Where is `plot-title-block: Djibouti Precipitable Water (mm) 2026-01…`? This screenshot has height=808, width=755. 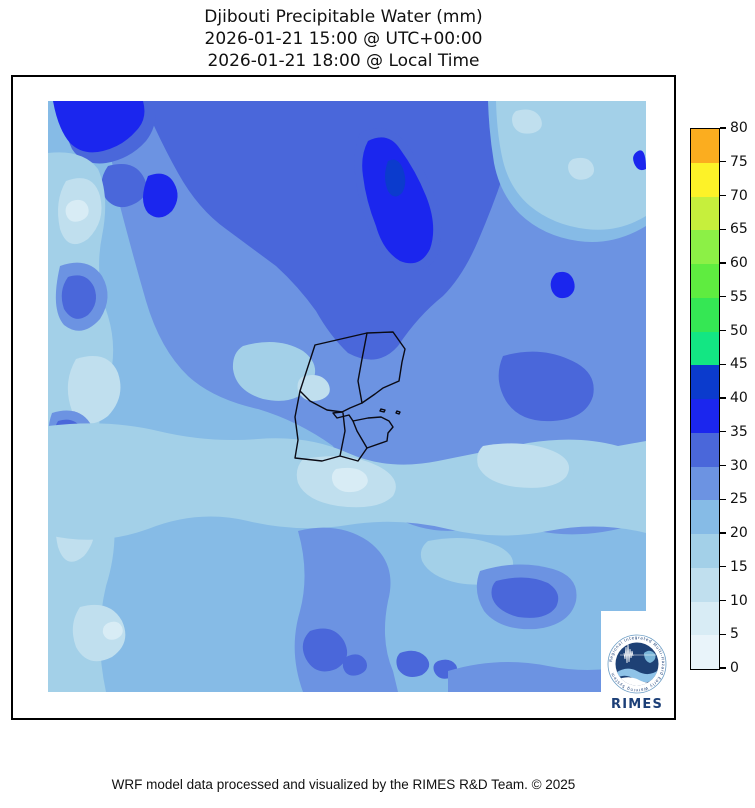 plot-title-block: Djibouti Precipitable Water (mm) 2026-01… is located at coordinates (343, 39).